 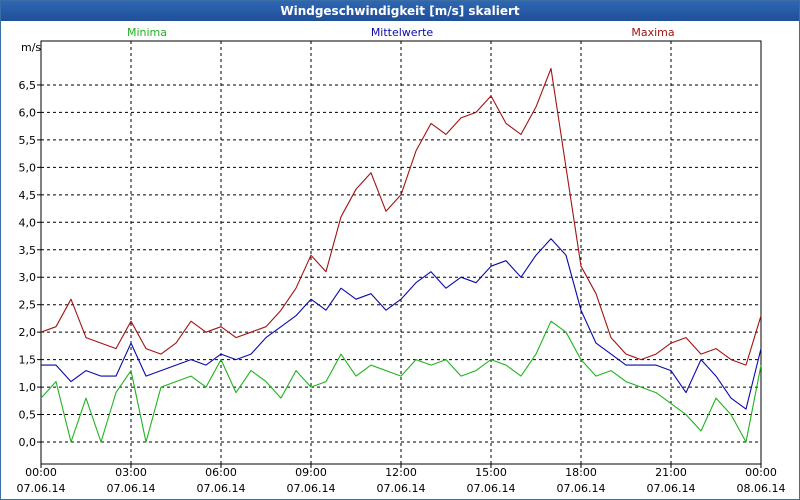 What do you see at coordinates (28, 277) in the screenshot?
I see `y-tick-label: 3,0` at bounding box center [28, 277].